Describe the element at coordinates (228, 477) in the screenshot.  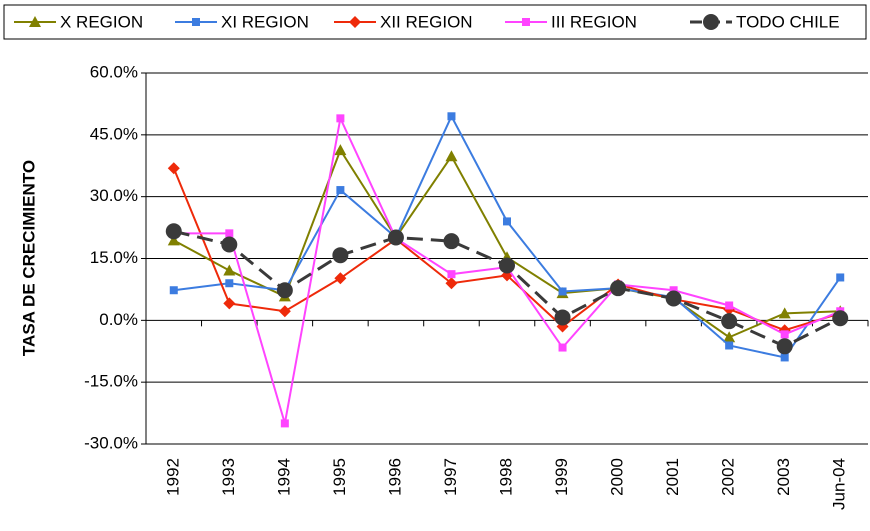
I see `x-tick-label: 1993` at that location.